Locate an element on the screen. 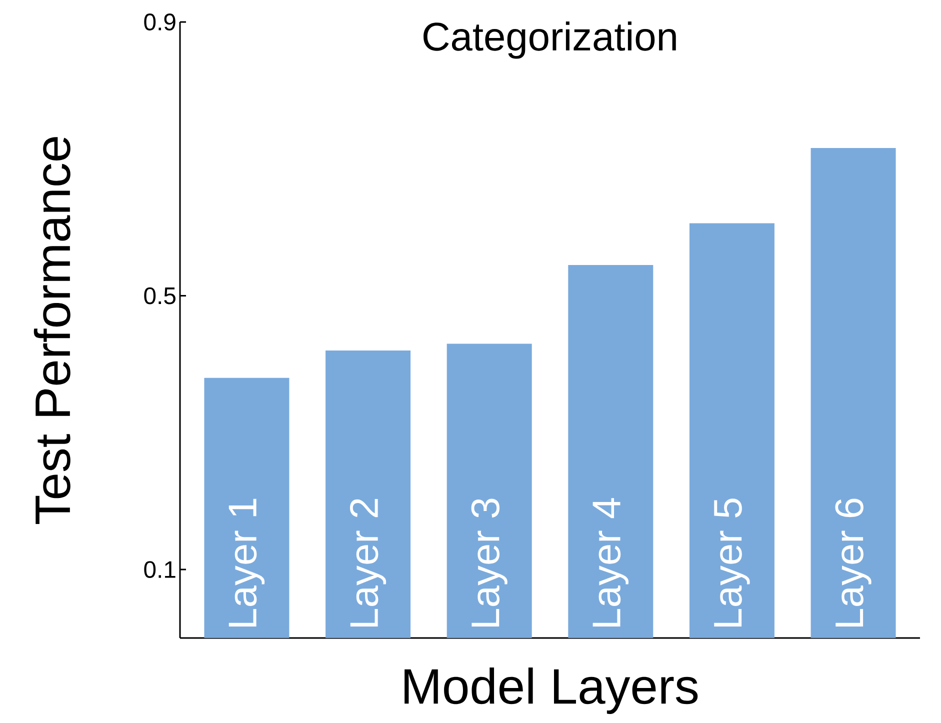  x-tick-label: Layer 6 is located at coordinates (853, 562).